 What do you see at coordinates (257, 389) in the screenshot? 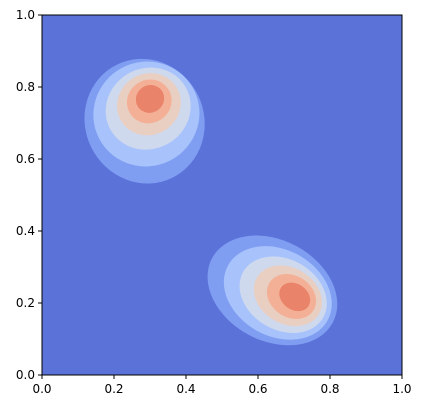
I see `x-tick-label: 0.6` at bounding box center [257, 389].